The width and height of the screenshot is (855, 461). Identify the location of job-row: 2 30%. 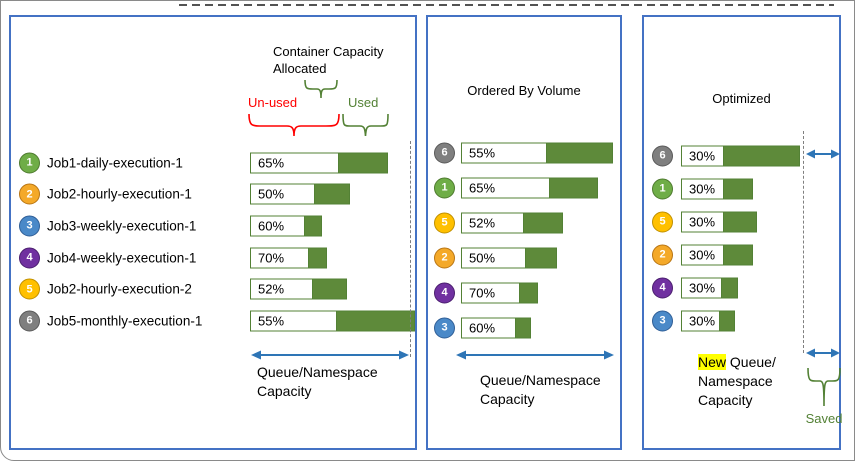
(741, 254).